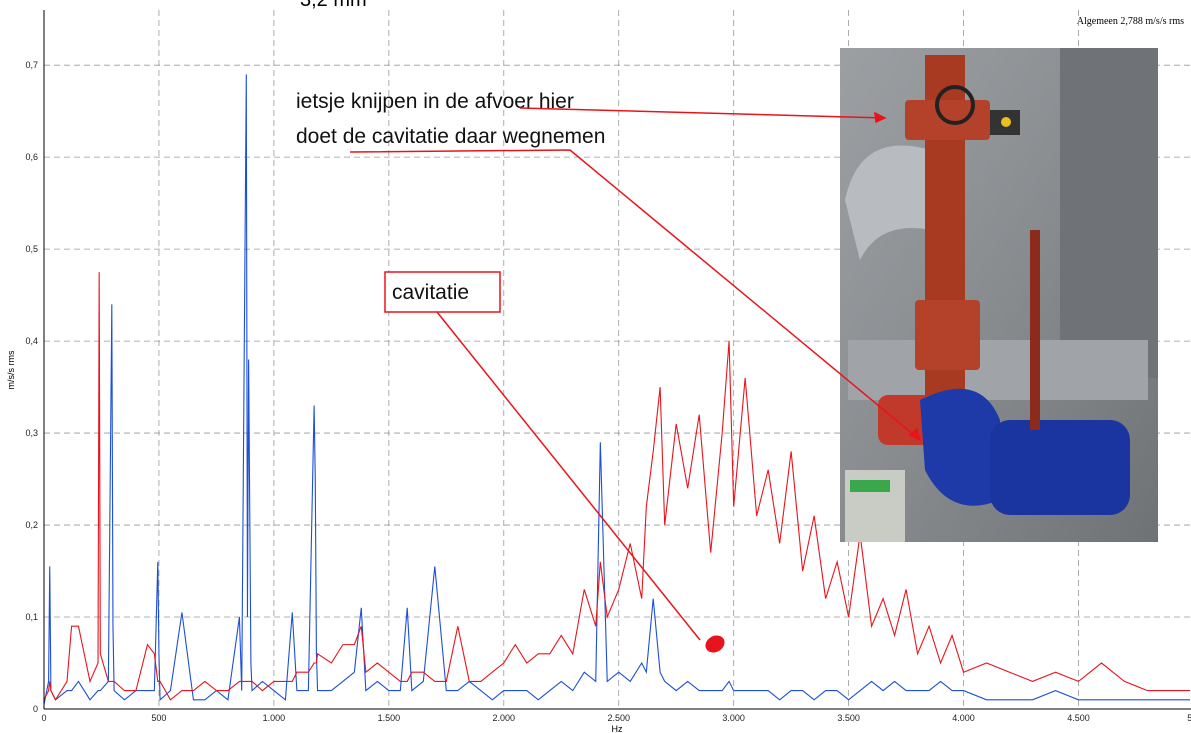 This screenshot has height=733, width=1191. I want to click on annotation: doet de cavitatie daar wegnemen, so click(450, 136).